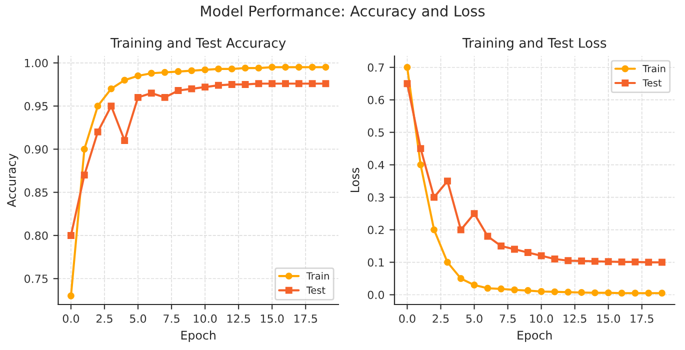 This screenshot has height=350, width=685. I want to click on x-tick-label: 5.0, so click(138, 318).